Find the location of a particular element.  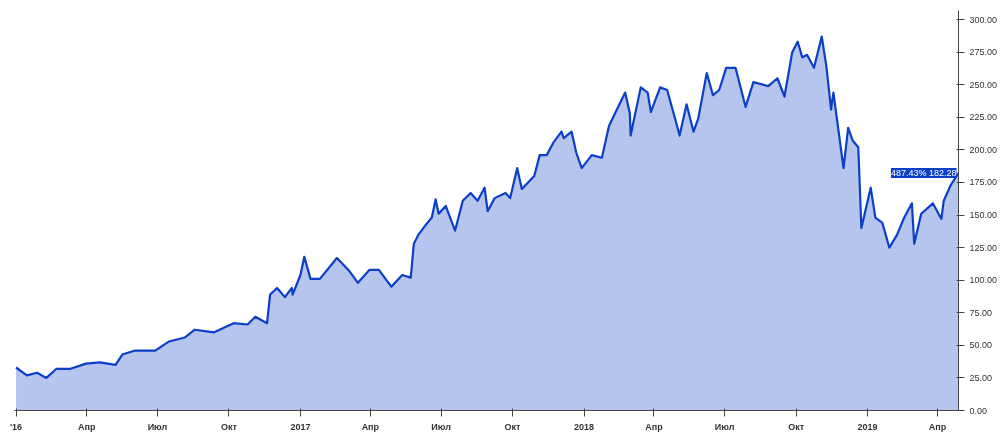

y-tick-label: 25.00 is located at coordinates (981, 377).